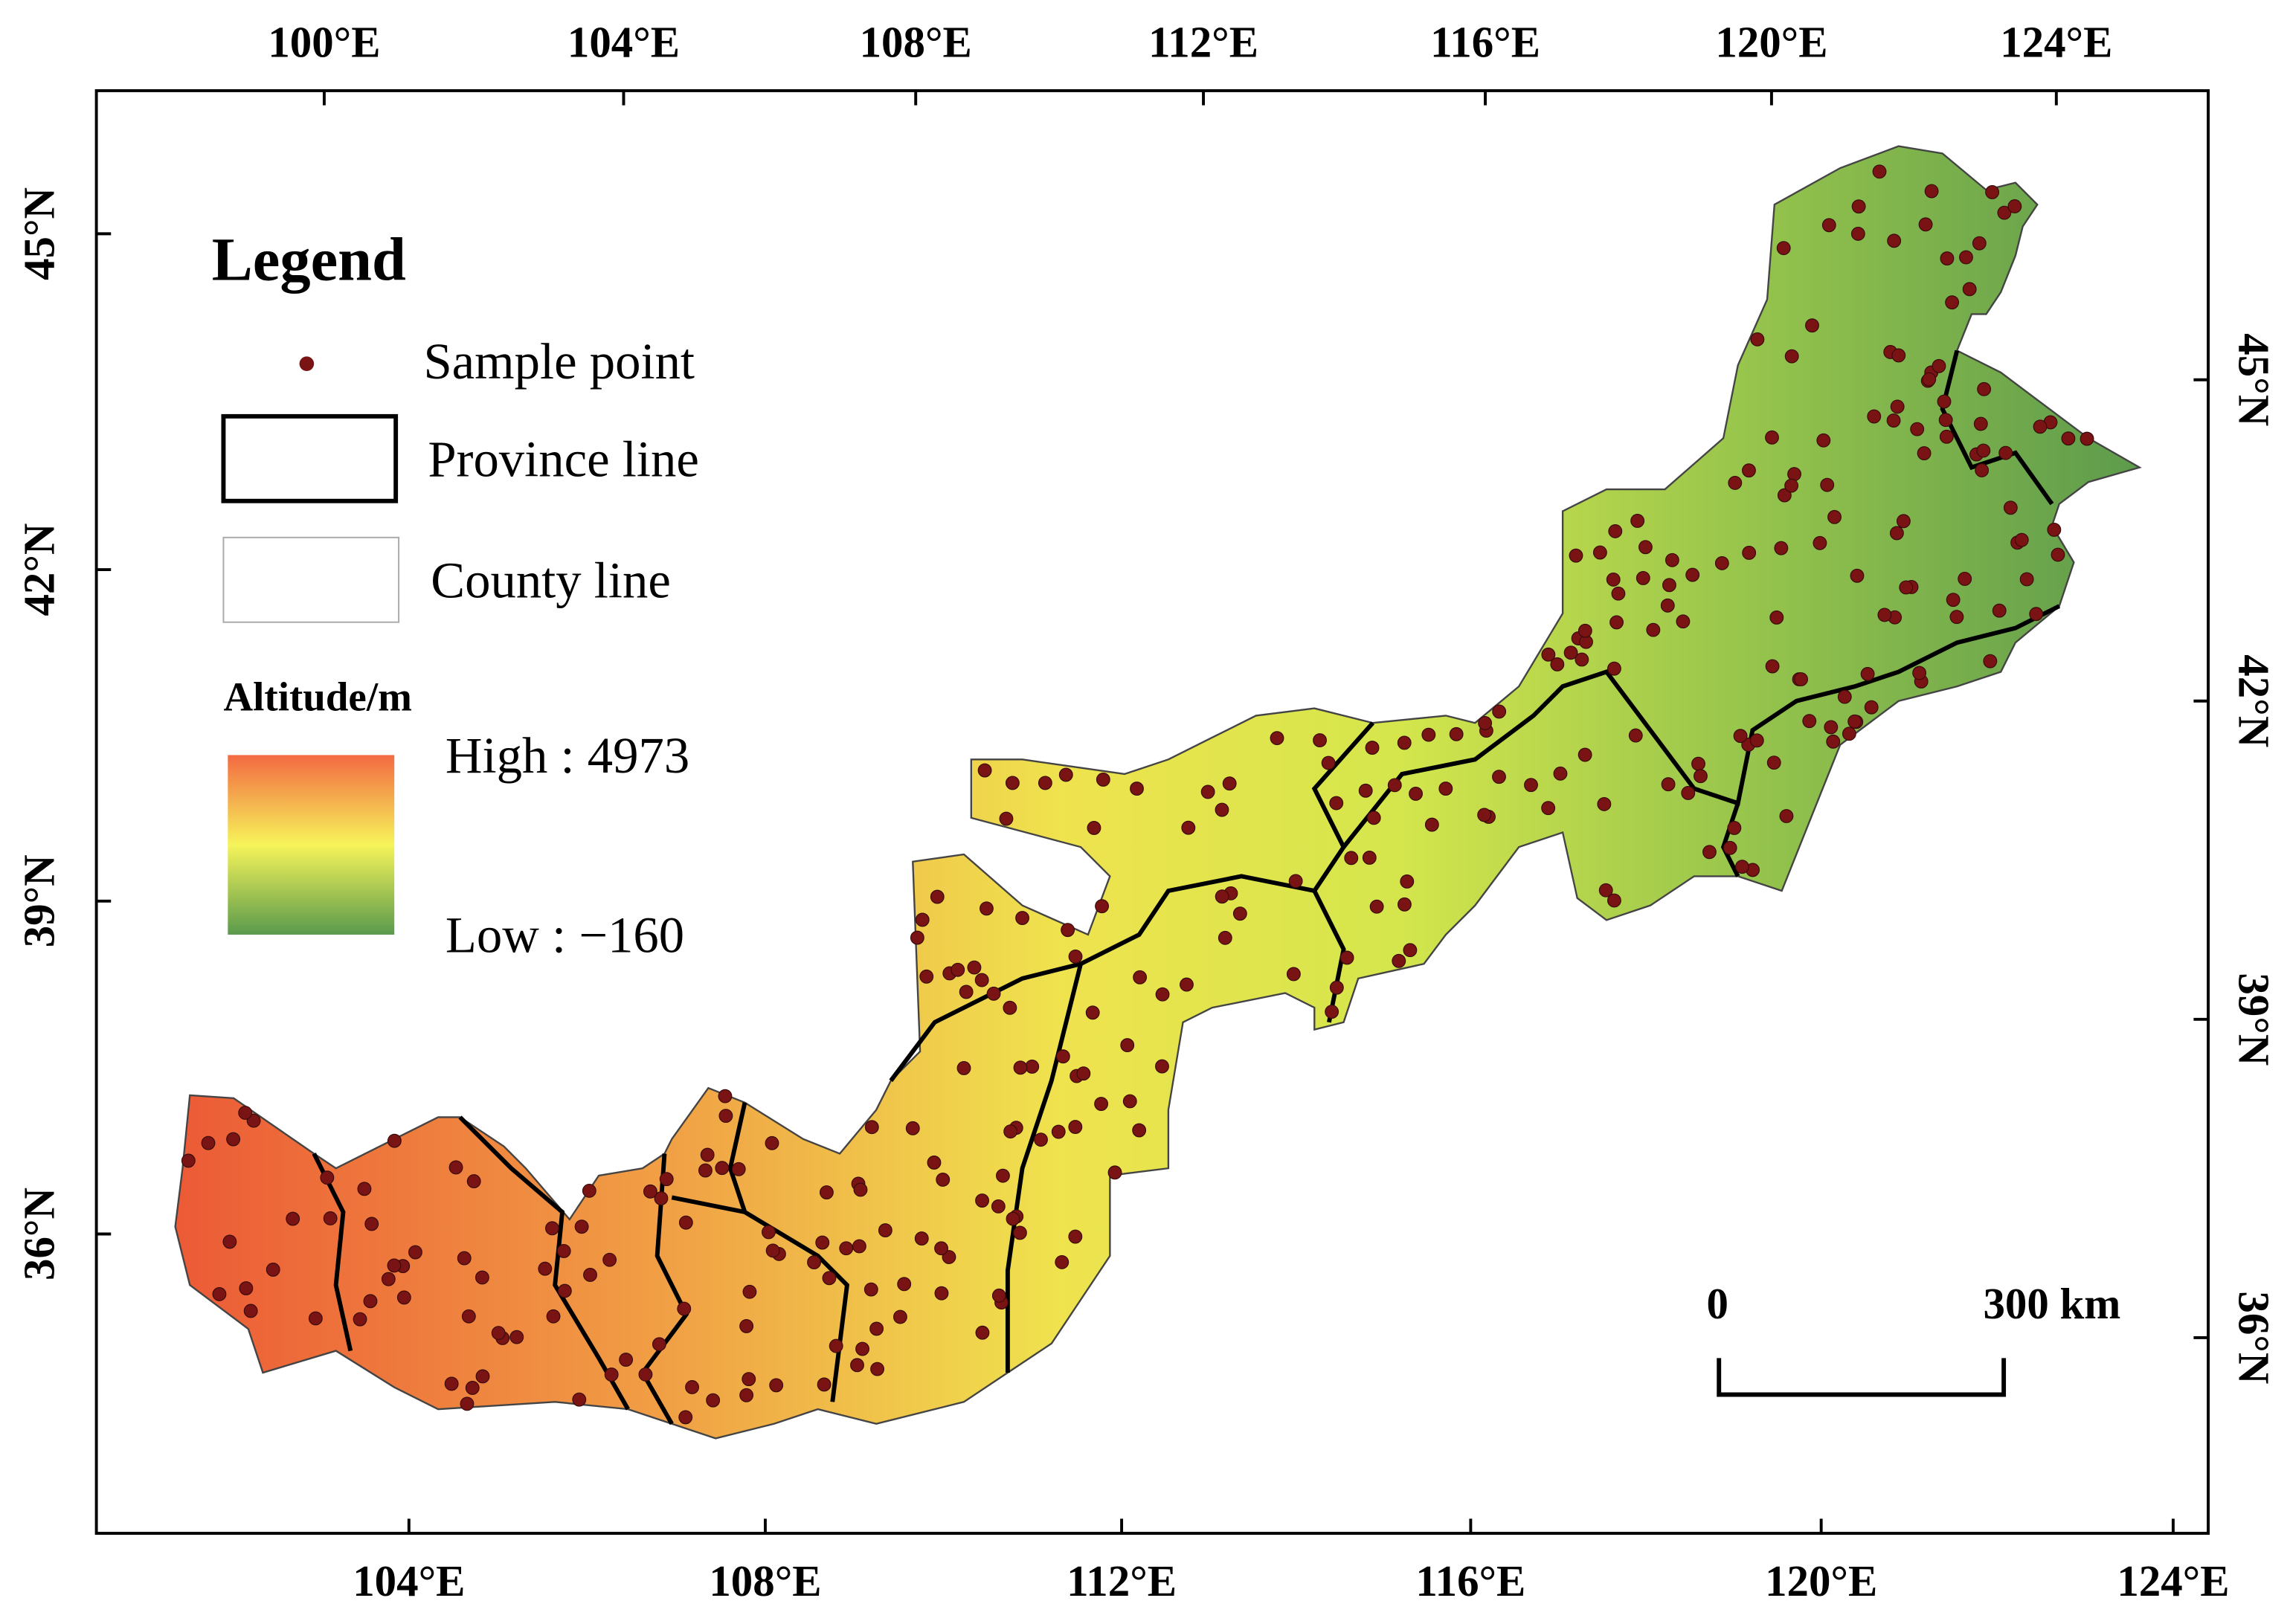  Describe the element at coordinates (623, 43) in the screenshot. I see `top-tick-label: 104°E` at that location.